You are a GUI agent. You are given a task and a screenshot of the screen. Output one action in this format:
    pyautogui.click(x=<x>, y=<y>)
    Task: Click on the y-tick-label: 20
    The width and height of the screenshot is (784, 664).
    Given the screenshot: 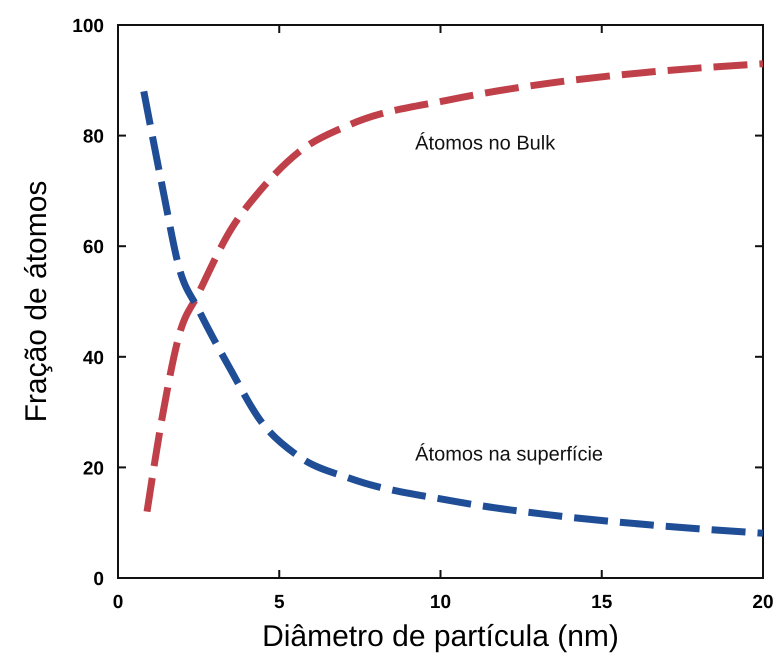 What is the action you would take?
    pyautogui.click(x=93, y=469)
    